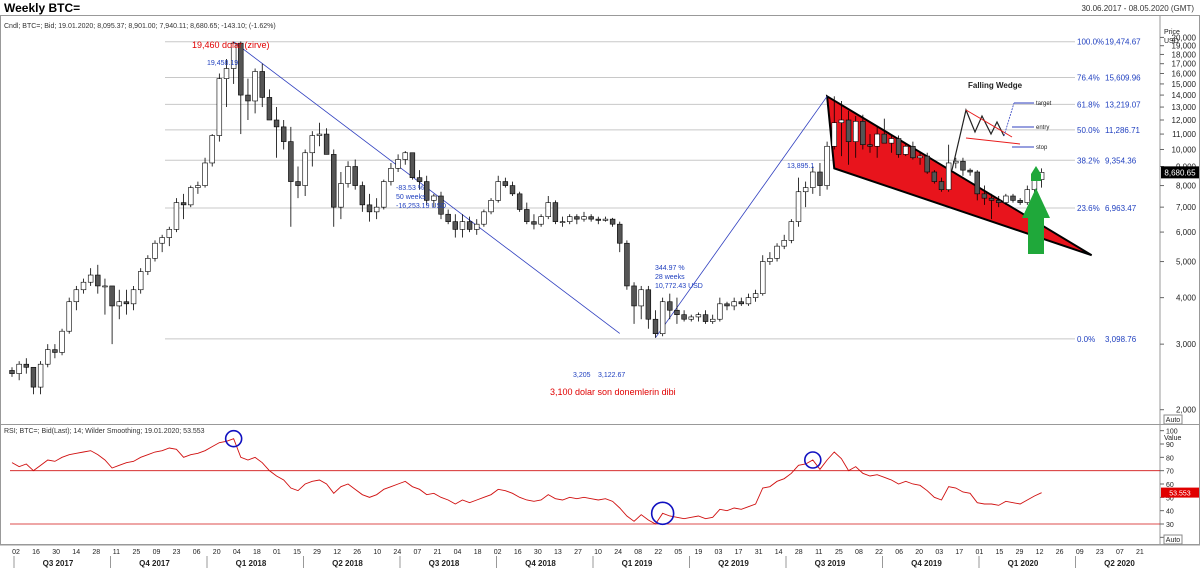 The width and height of the screenshot is (1200, 578). I want to click on week-tick-label: 21, so click(1140, 552).